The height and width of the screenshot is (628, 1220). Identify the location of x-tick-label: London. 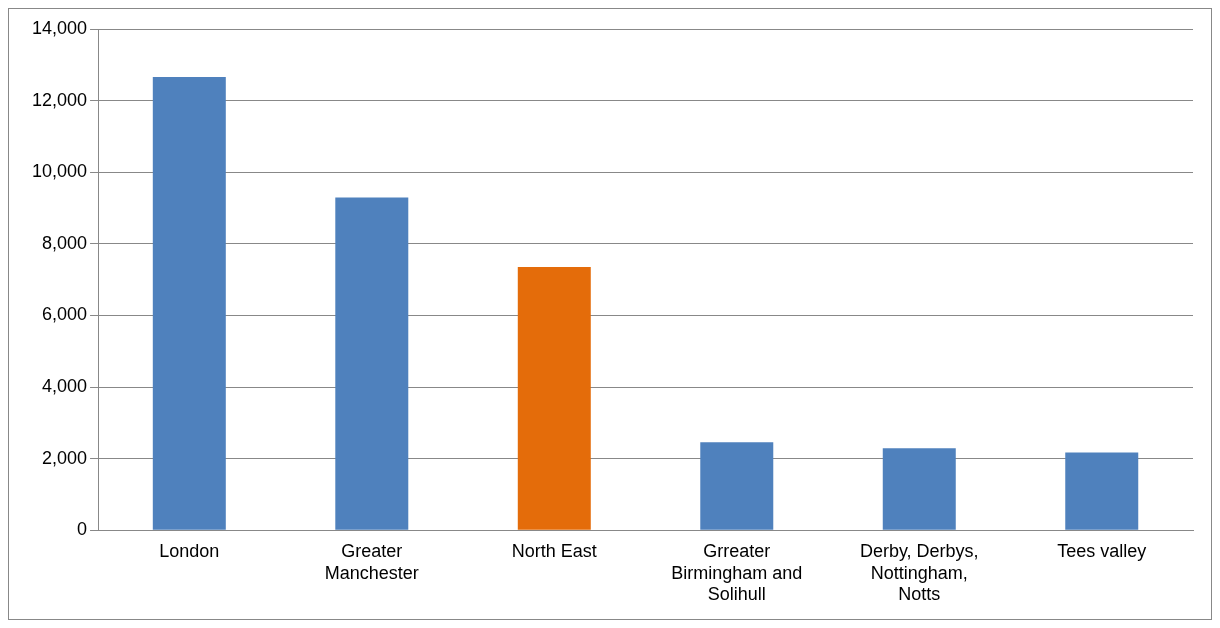
(189, 550).